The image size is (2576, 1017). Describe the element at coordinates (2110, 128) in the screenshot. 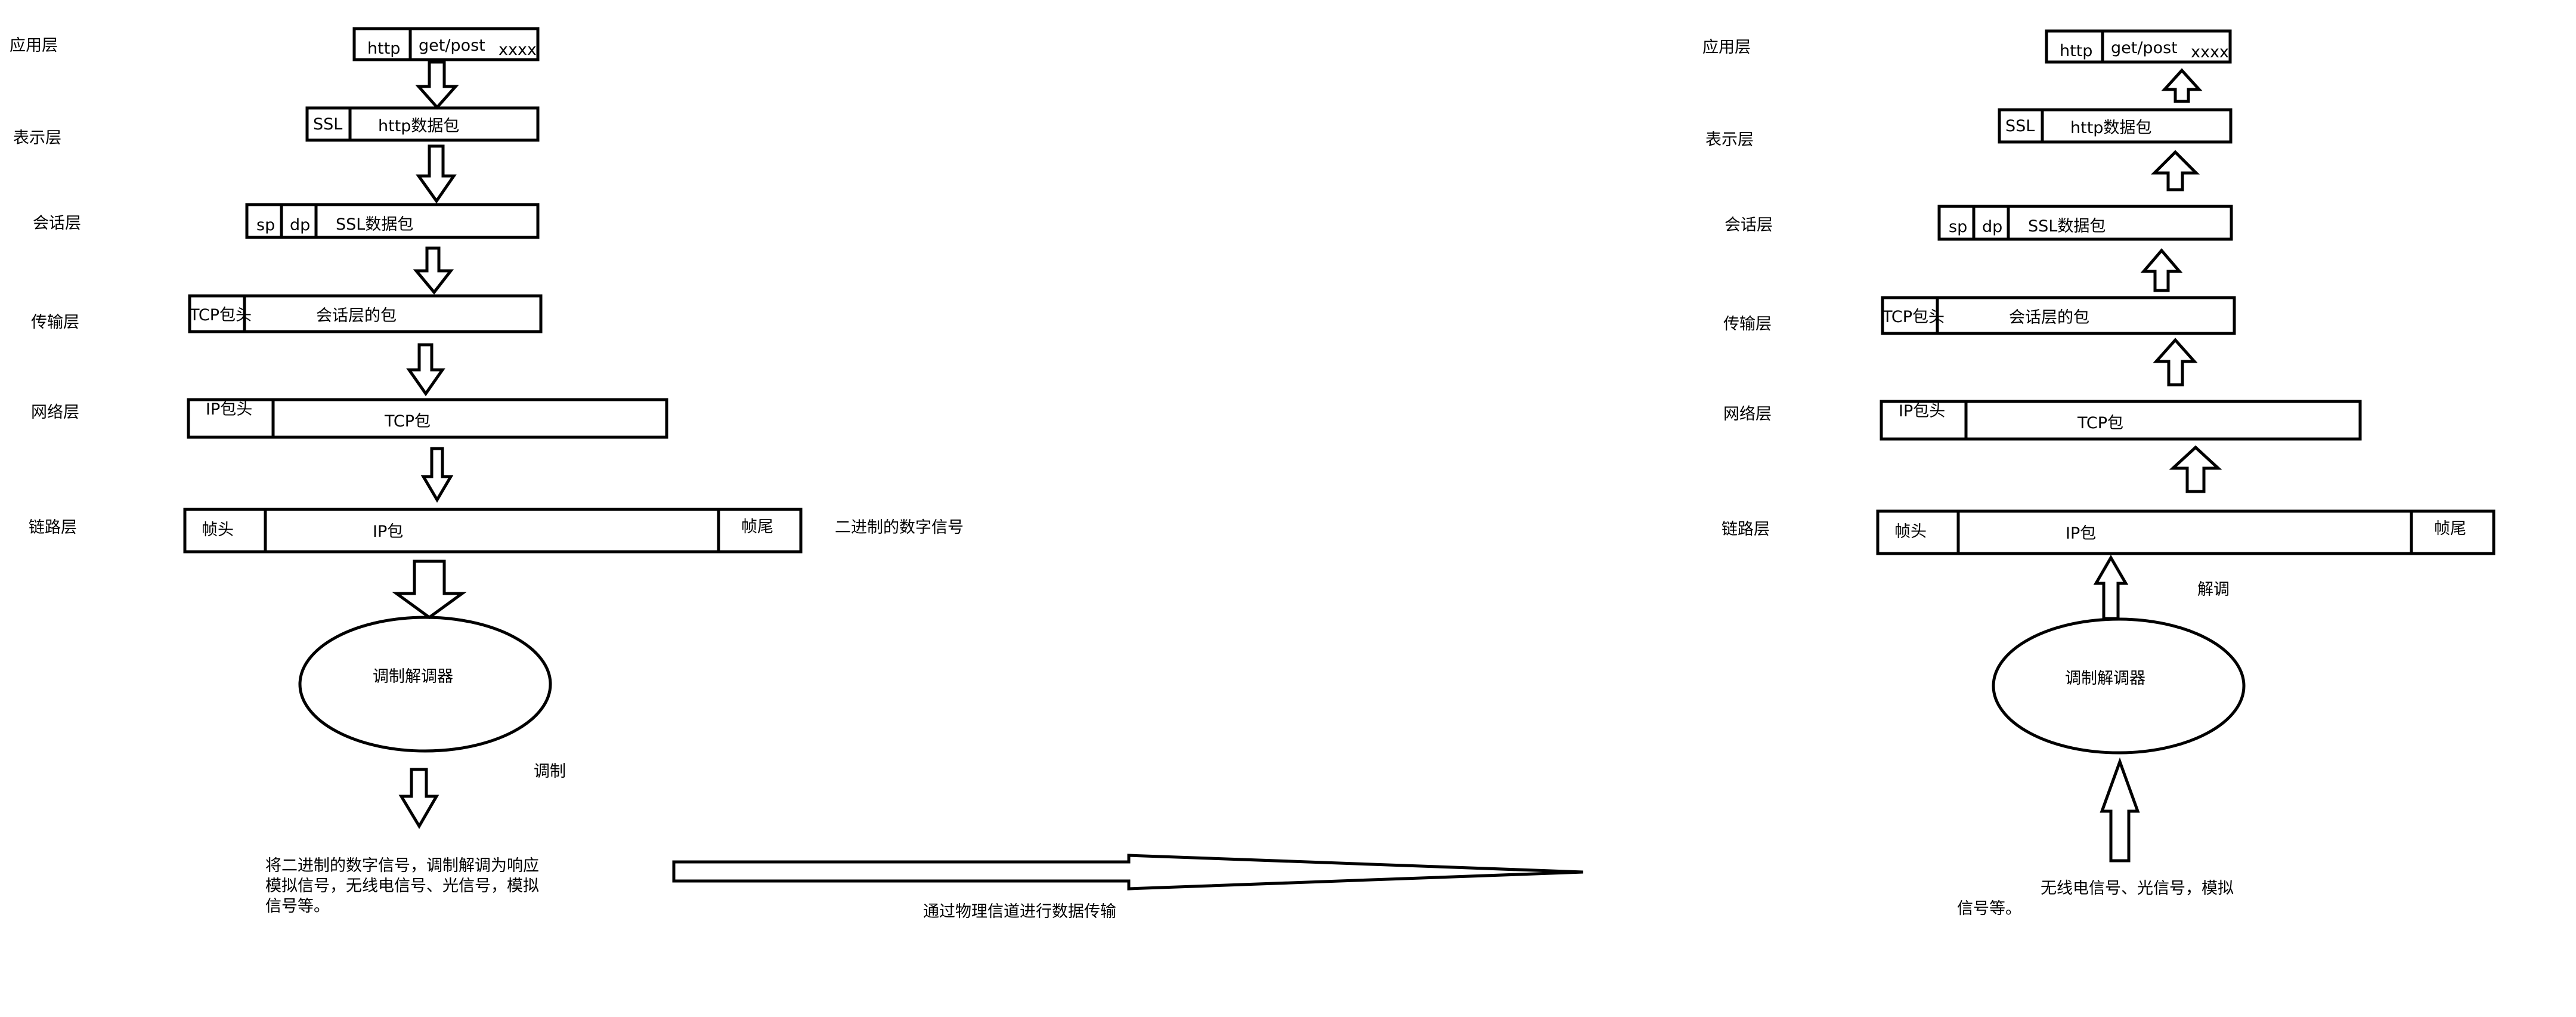

I see `receiver-pres-http-packet: http数据包` at that location.